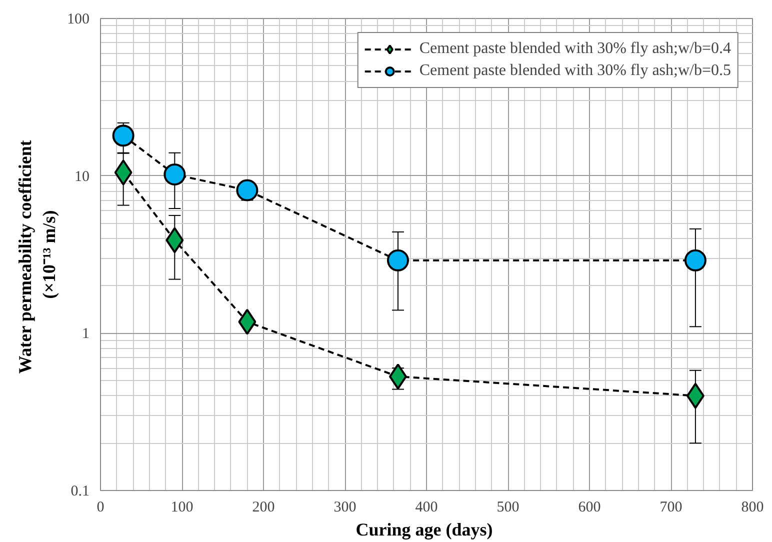  What do you see at coordinates (575, 49) in the screenshot?
I see `legend-label: Cement paste blended with 30% fly ash;w/b=0.4` at bounding box center [575, 49].